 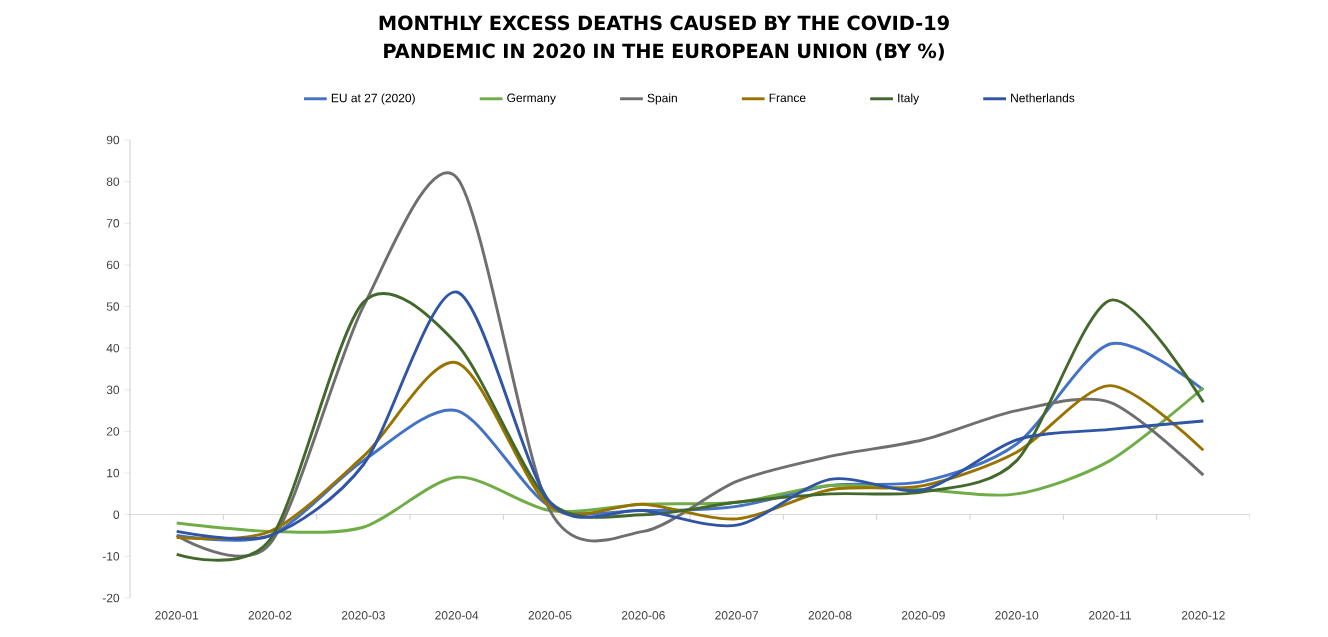 I want to click on y-tick-label: 60, so click(x=113, y=265).